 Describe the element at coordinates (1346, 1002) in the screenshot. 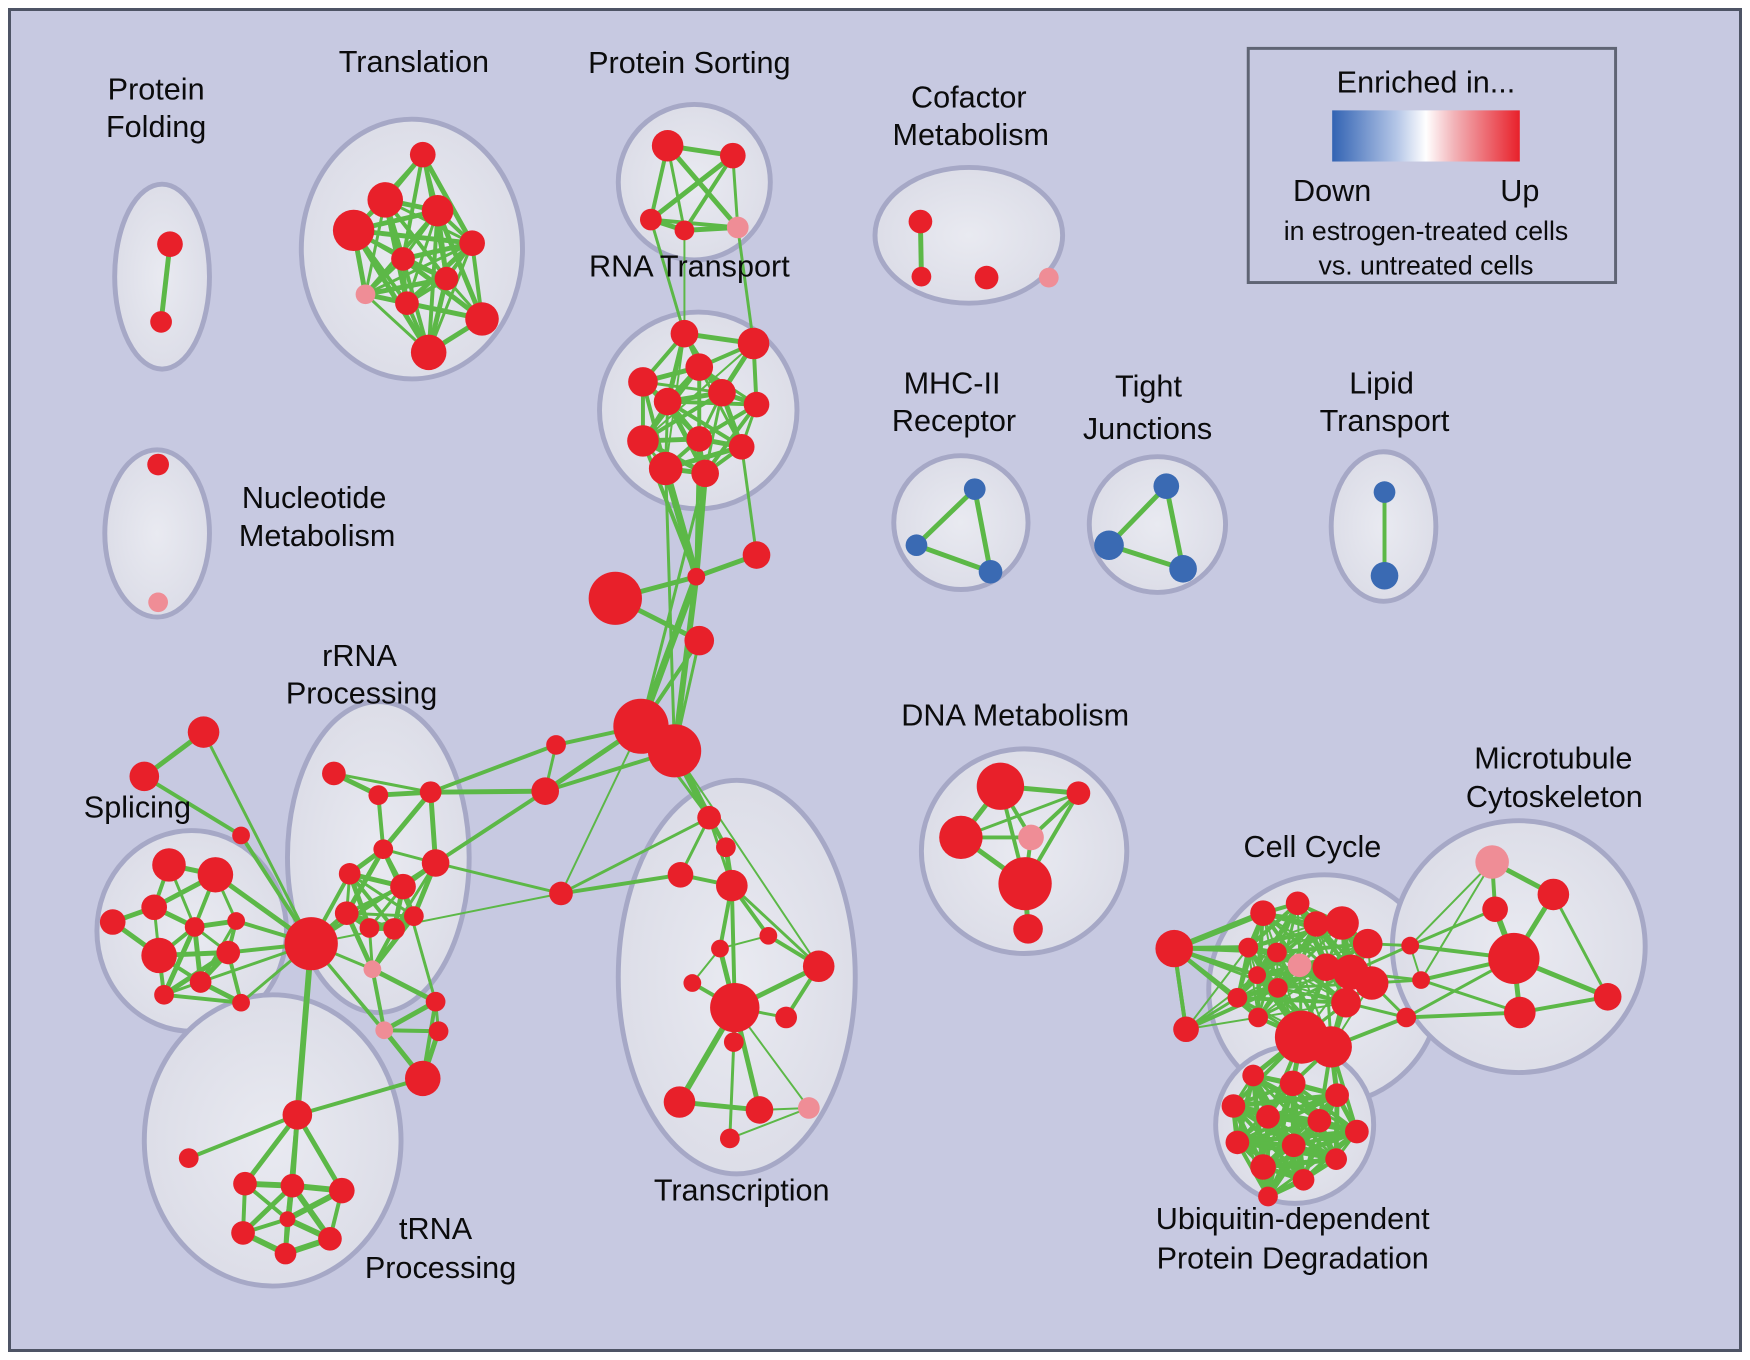

I see `node-cc20-red` at that location.